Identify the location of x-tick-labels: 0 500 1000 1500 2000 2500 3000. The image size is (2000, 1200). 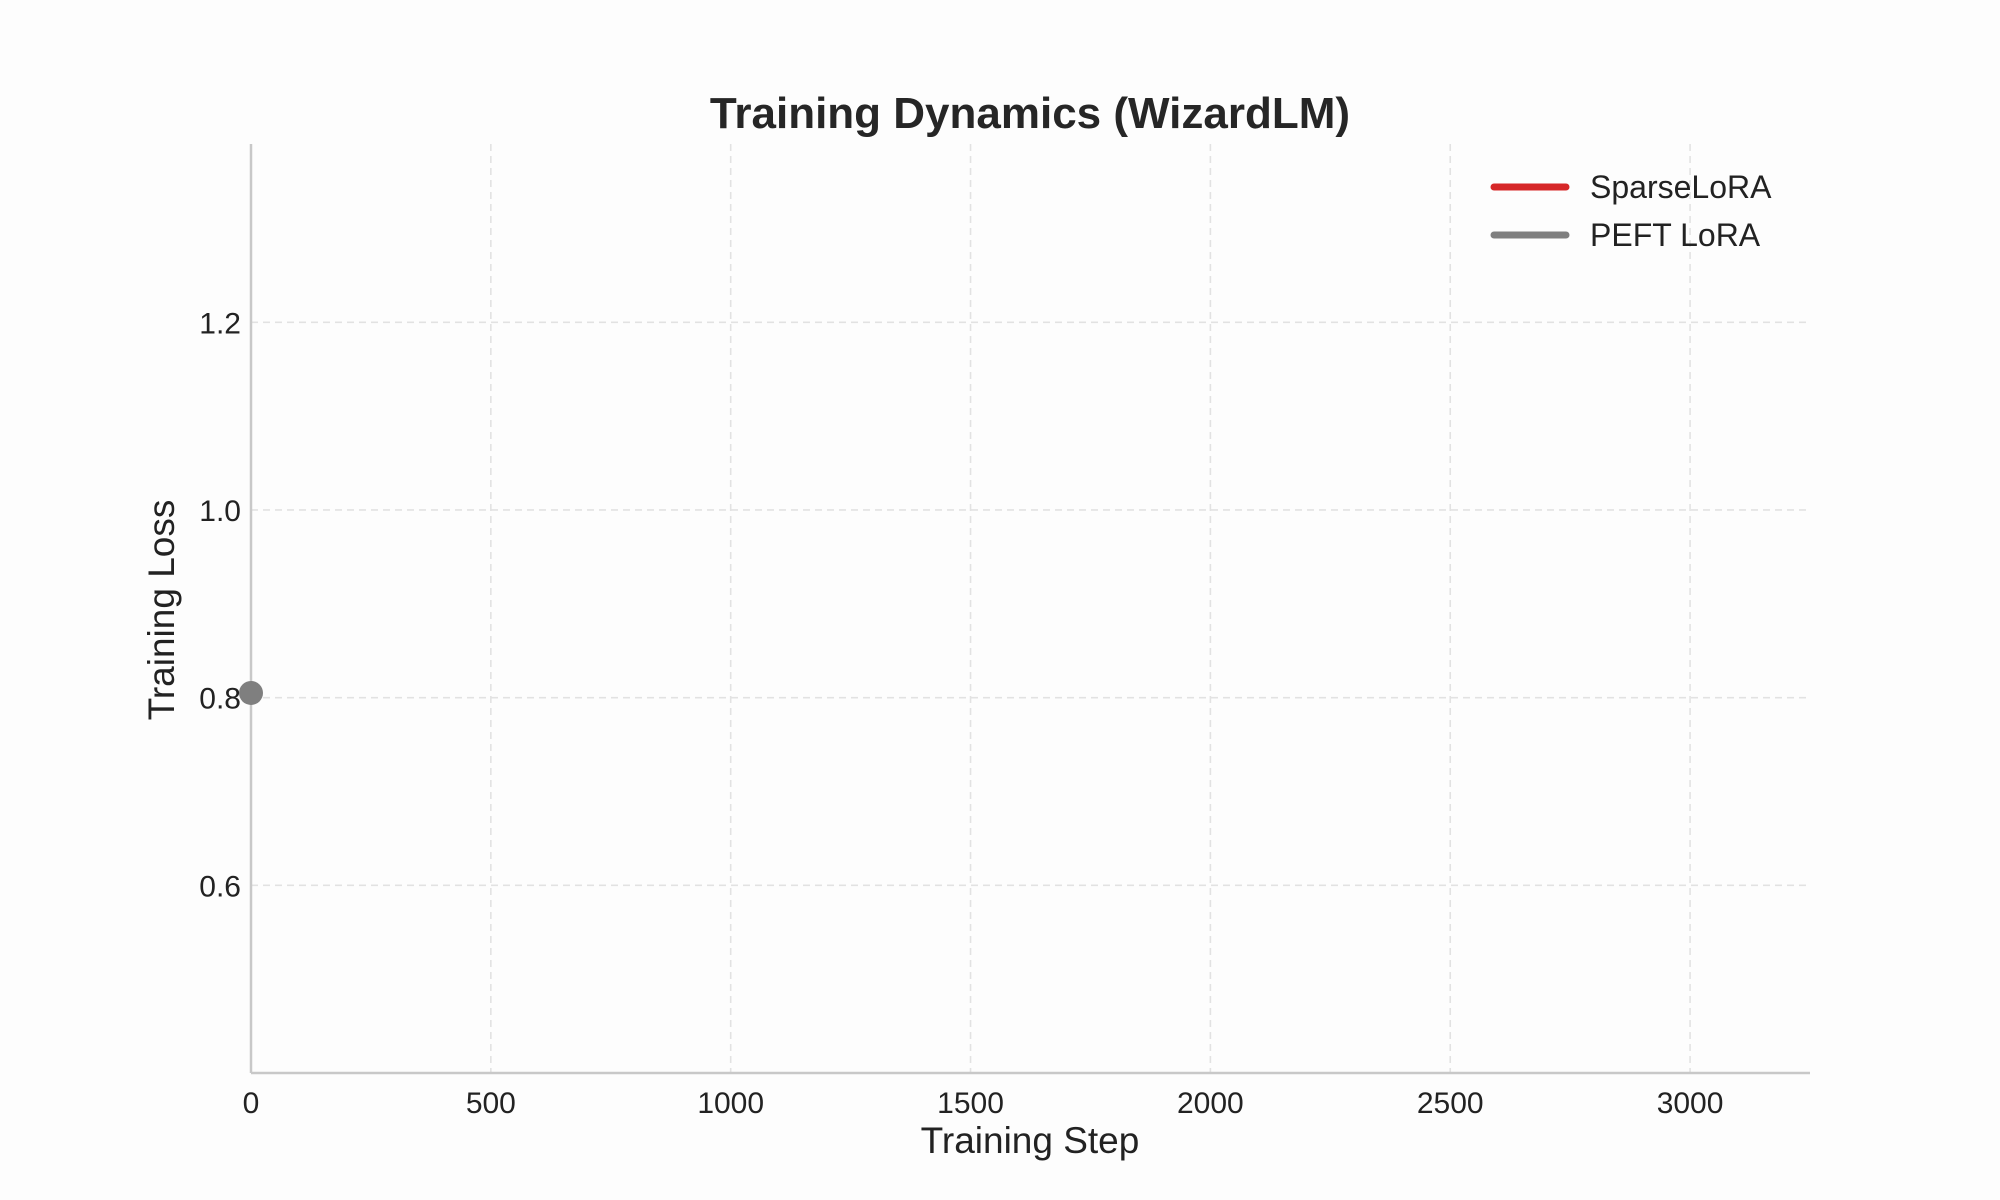
(983, 1103).